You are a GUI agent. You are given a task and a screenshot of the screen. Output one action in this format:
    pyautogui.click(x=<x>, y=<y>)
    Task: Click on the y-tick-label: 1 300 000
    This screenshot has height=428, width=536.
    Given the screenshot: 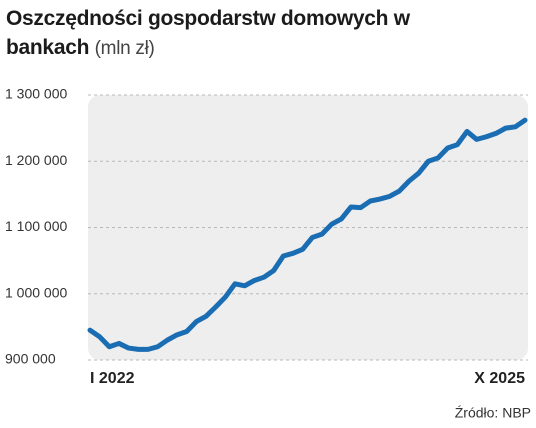 What is the action you would take?
    pyautogui.click(x=36, y=94)
    